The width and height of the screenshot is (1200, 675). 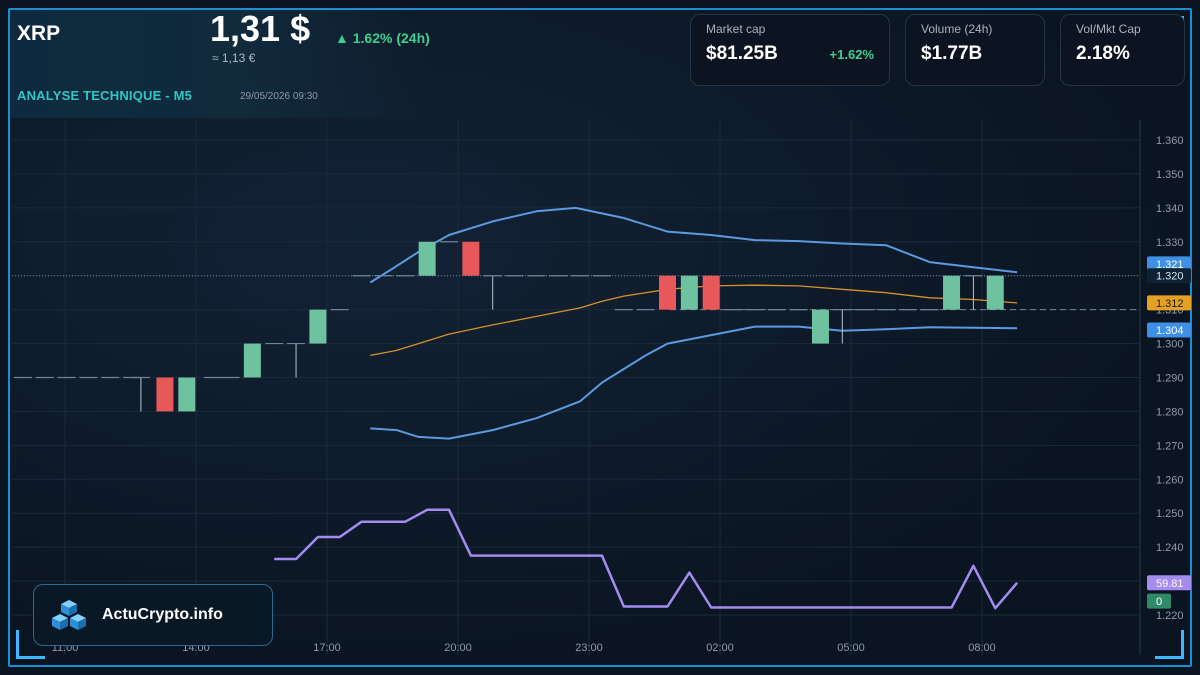 What do you see at coordinates (1170, 412) in the screenshot?
I see `y-tick-label: 1.280` at bounding box center [1170, 412].